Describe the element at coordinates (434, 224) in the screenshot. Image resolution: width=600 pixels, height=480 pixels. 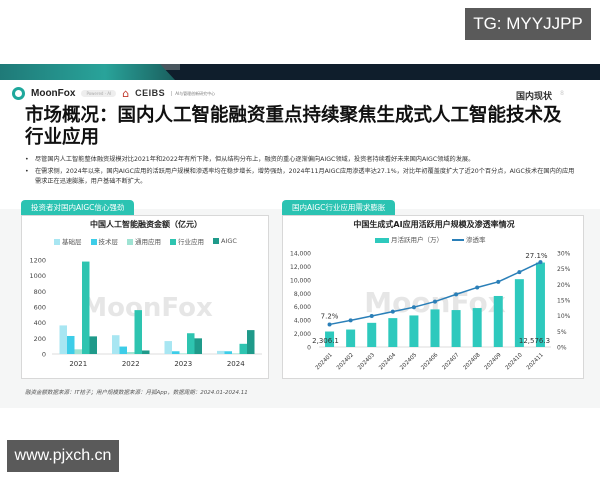
I see `right-chart-title: 中国生成式AI应用活跃用户规模及渗透率情况` at that location.